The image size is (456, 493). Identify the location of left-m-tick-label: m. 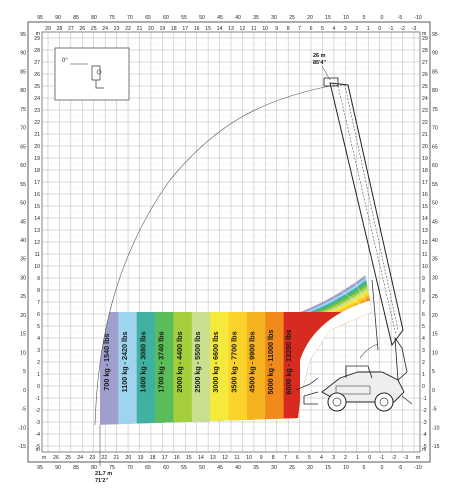
(38, 450).